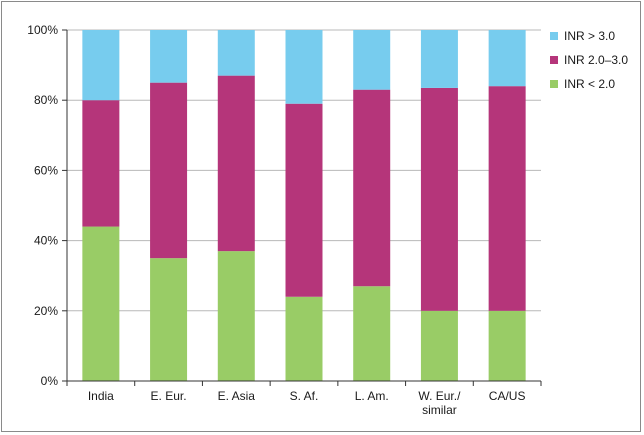 This screenshot has height=435, width=644. I want to click on x-category-label: L. Am., so click(372, 396).